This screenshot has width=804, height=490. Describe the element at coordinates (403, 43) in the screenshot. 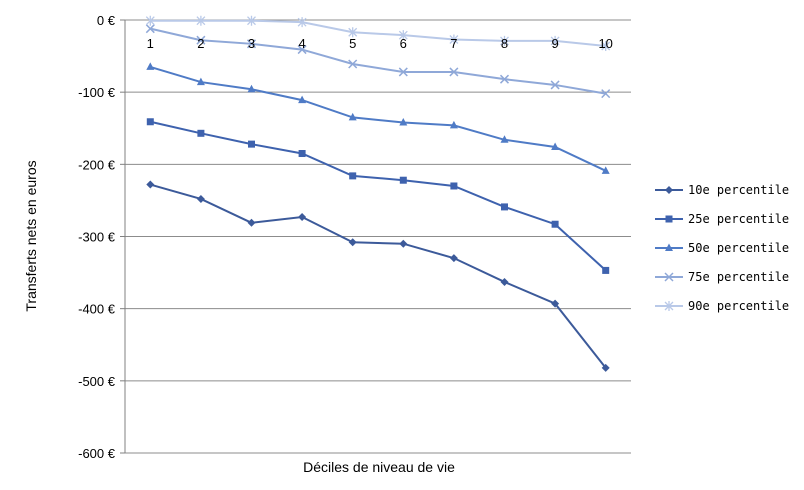

I see `x-tick-label: 6` at that location.